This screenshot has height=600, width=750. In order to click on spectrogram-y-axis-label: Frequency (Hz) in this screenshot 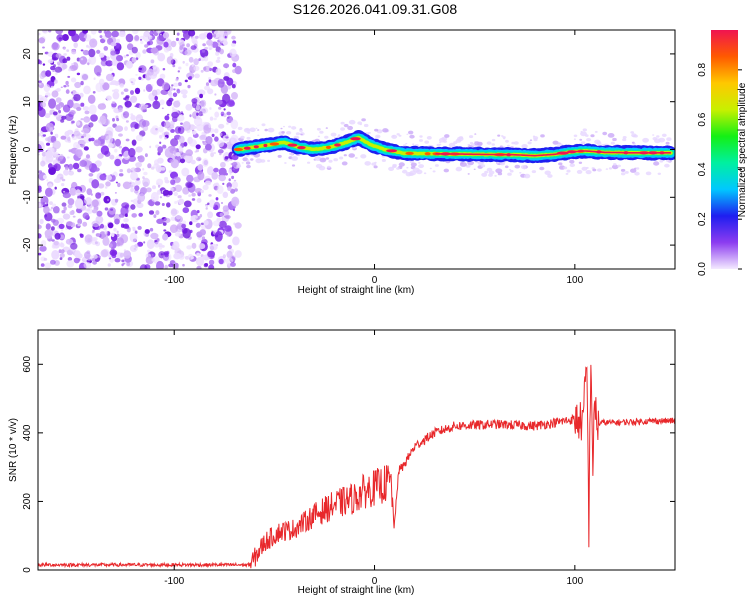, I will do `click(13, 150)`.